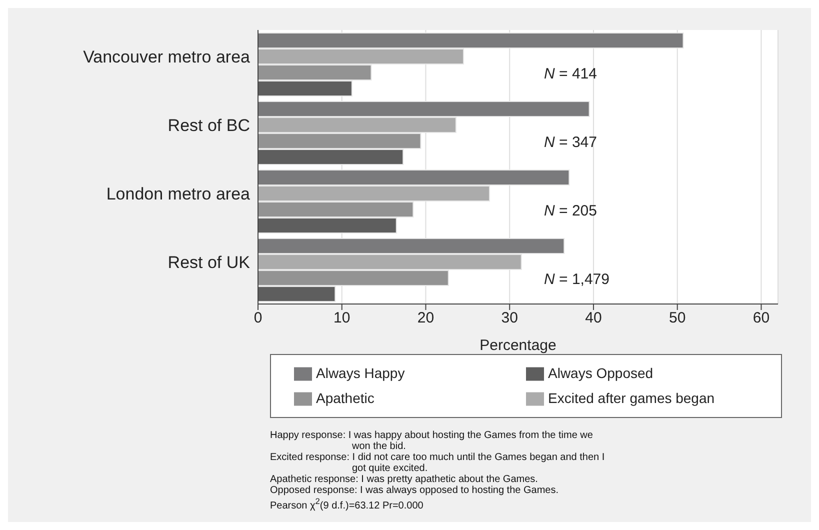 This screenshot has width=819, height=530. Describe the element at coordinates (425, 318) in the screenshot. I see `x-tick-label: 20` at that location.